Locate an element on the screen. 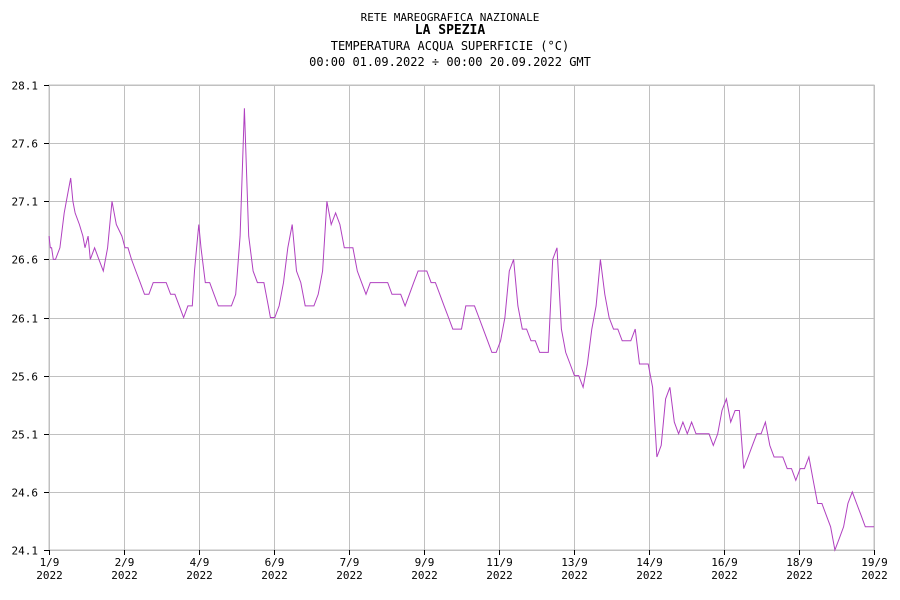 The width and height of the screenshot is (900, 600). x-tick-label-day: 2/9 is located at coordinates (125, 562).